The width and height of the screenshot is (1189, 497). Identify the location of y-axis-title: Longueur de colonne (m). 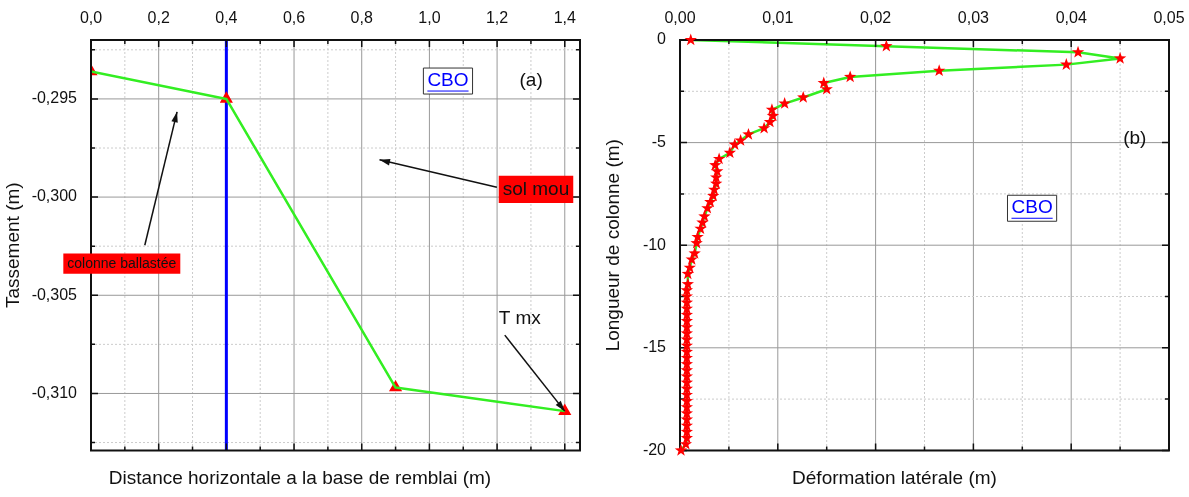
(612, 245).